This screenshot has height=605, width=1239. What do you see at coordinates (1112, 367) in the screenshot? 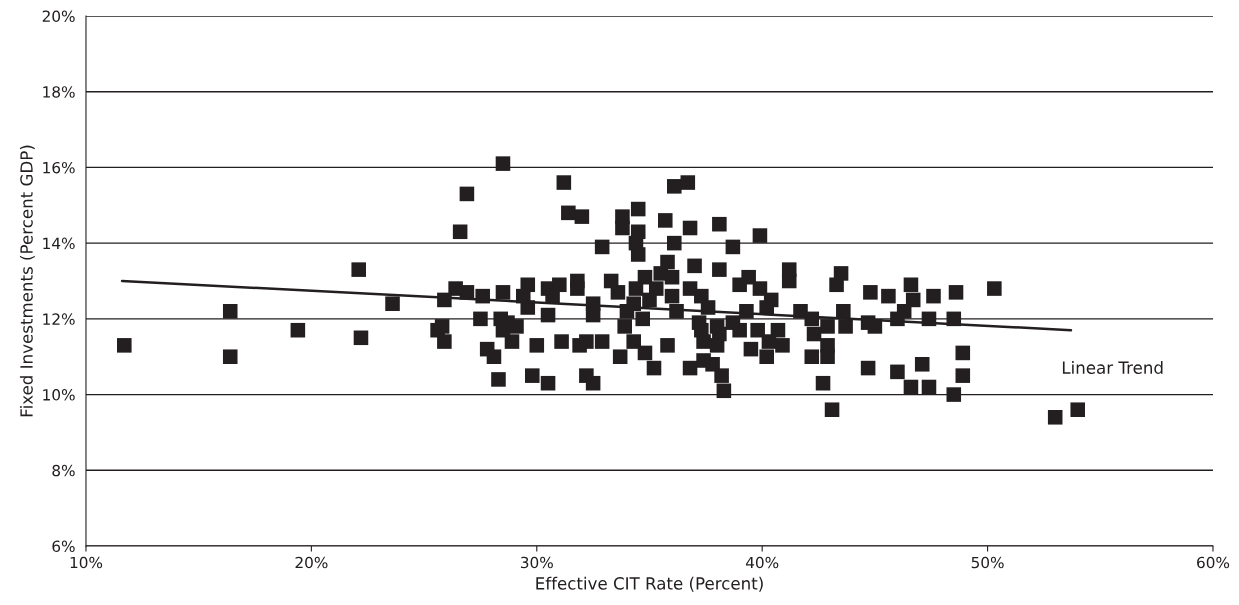
I see `annotation: Linear Trend` at bounding box center [1112, 367].